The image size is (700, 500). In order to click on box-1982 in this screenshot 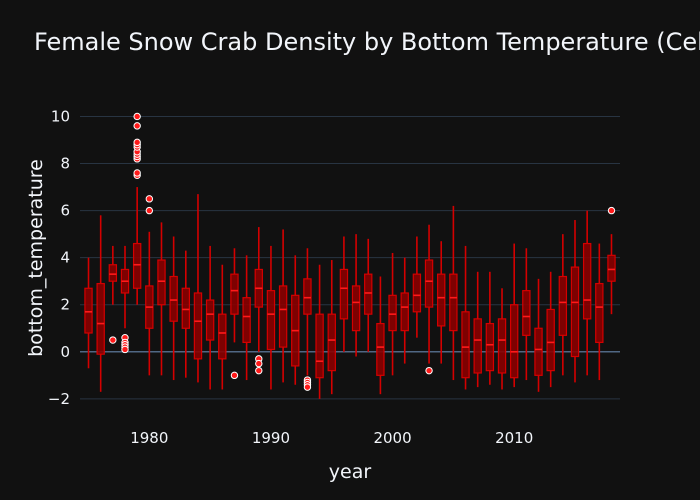, I will do `click(173, 308)`.